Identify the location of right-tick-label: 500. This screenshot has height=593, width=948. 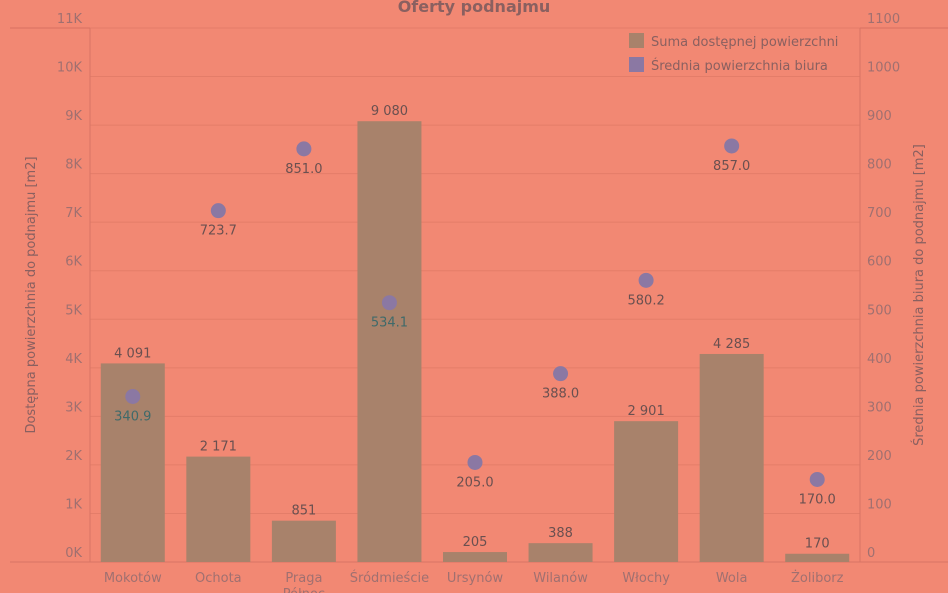
(879, 310).